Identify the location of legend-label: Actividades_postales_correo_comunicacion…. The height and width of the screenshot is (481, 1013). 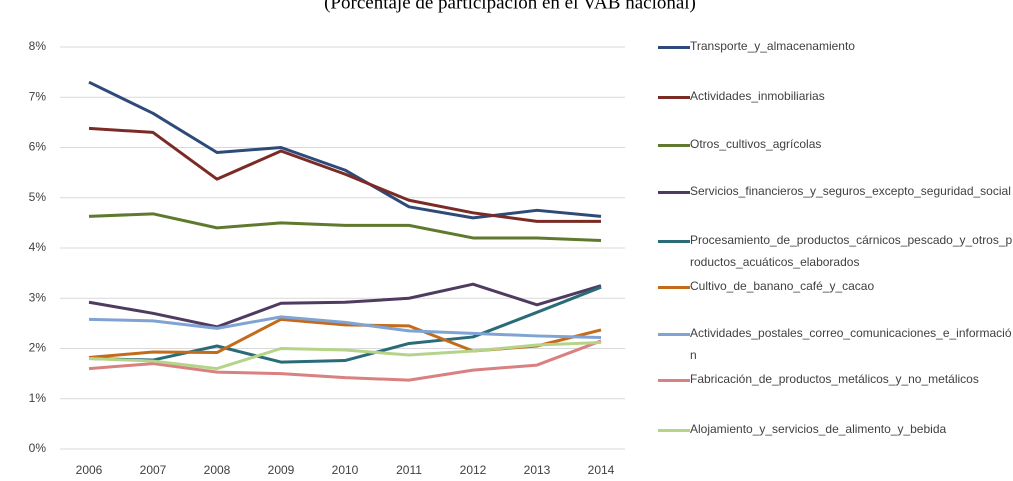
(851, 344).